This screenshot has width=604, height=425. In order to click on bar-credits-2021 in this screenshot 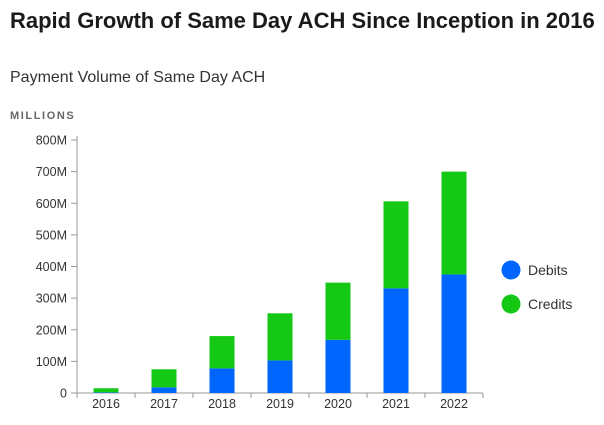, I will do `click(396, 245)`.